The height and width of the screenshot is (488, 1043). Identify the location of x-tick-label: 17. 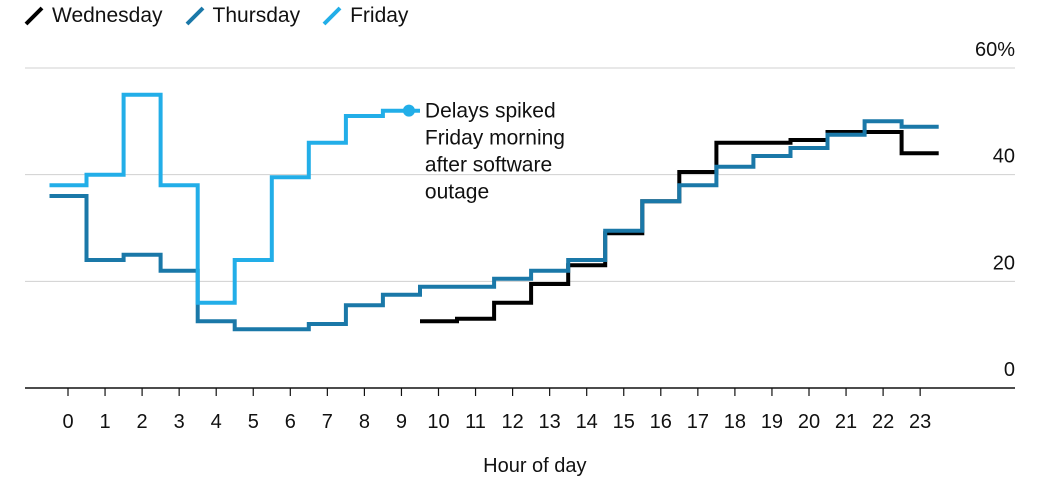
(698, 422).